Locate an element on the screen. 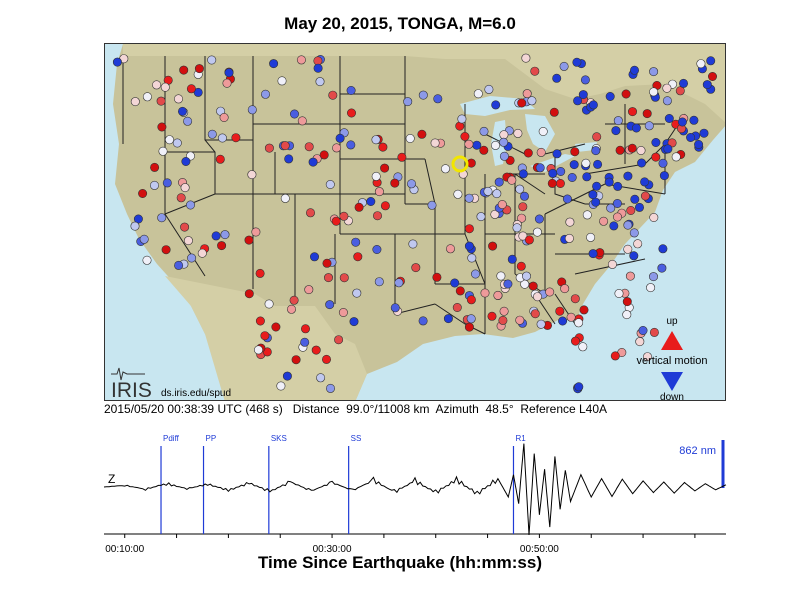  x-tick-label: 00:10:00 is located at coordinates (124, 549).